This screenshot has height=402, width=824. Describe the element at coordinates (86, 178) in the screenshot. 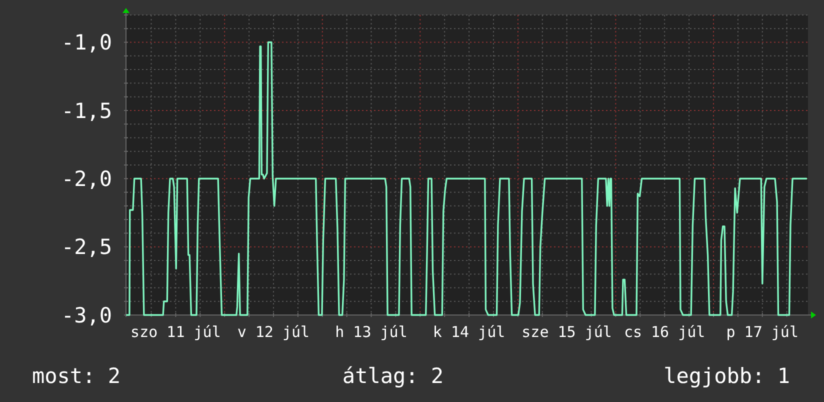

I see `y-tick-label: -2,0` at that location.